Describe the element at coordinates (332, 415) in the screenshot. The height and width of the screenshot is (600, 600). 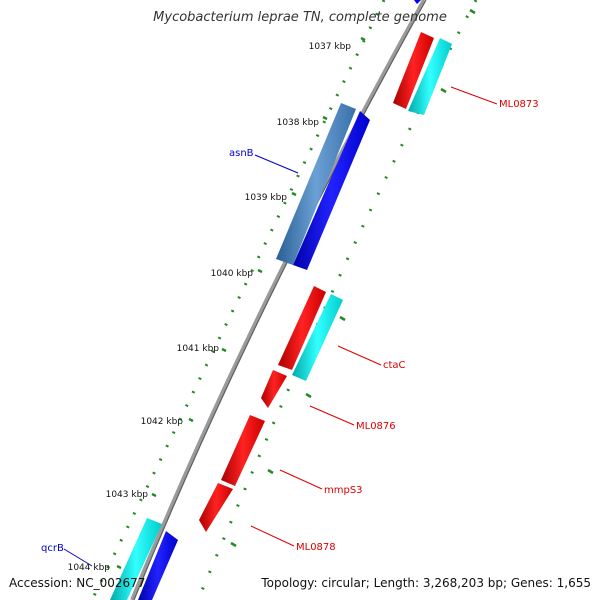
I see `leader-ml0876` at that location.